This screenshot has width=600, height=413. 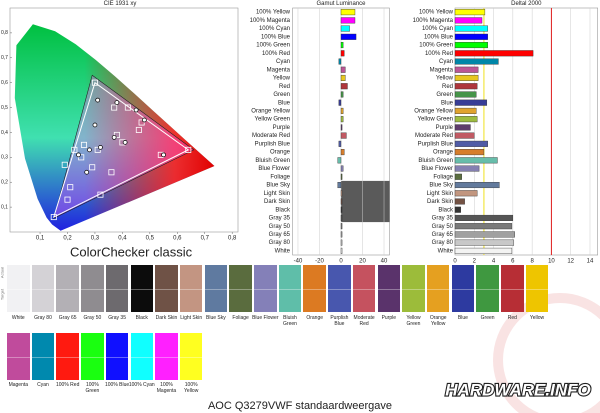 I want to click on swatch-label: 100% Blue, so click(x=117, y=385).